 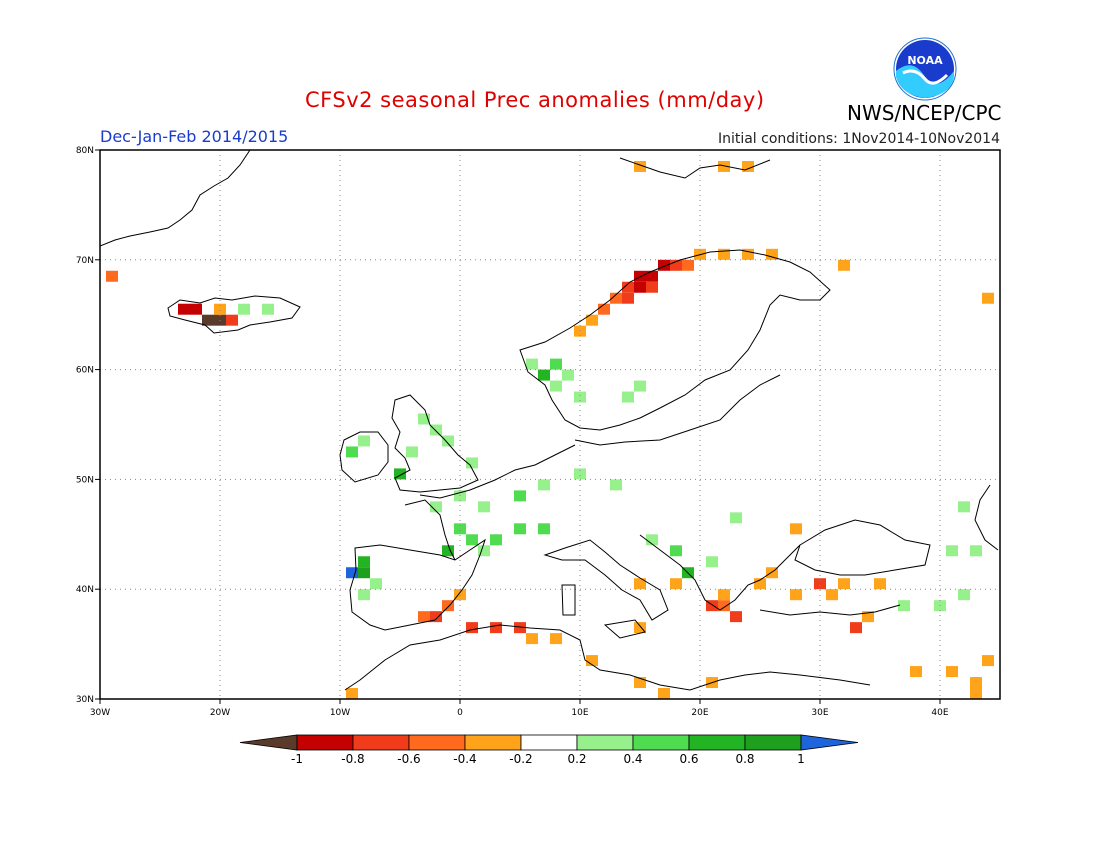 I want to click on greenland-coast, so click(x=175, y=198).